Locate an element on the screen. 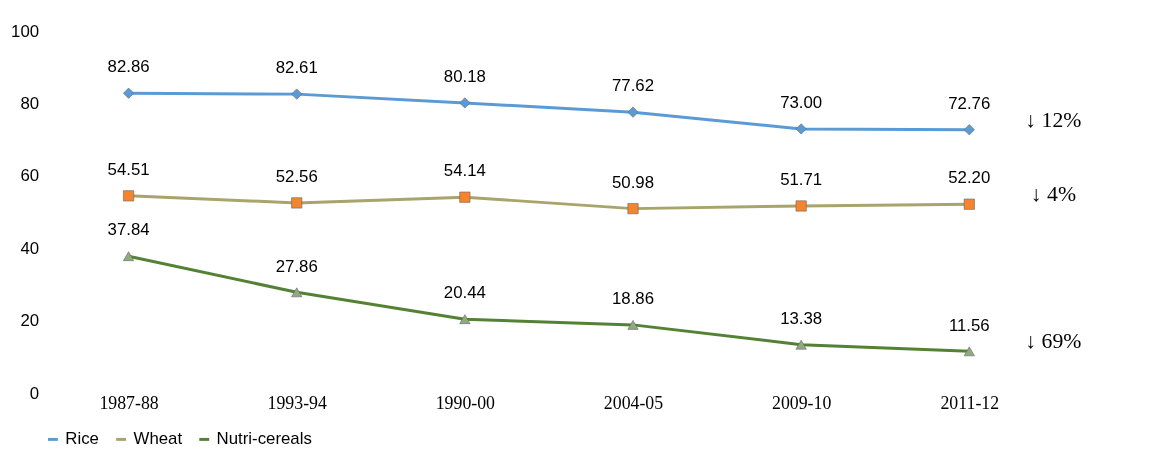 The image size is (1176, 470). annotation: ↓ 69% is located at coordinates (1053, 341).